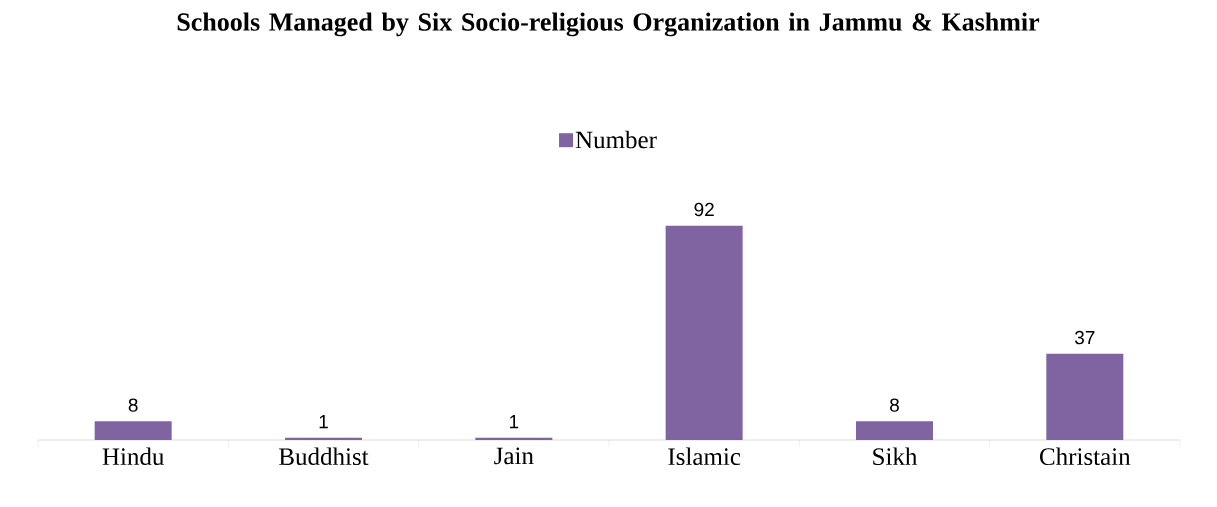 The image size is (1217, 507). Describe the element at coordinates (704, 209) in the screenshot. I see `data-label: 92` at that location.